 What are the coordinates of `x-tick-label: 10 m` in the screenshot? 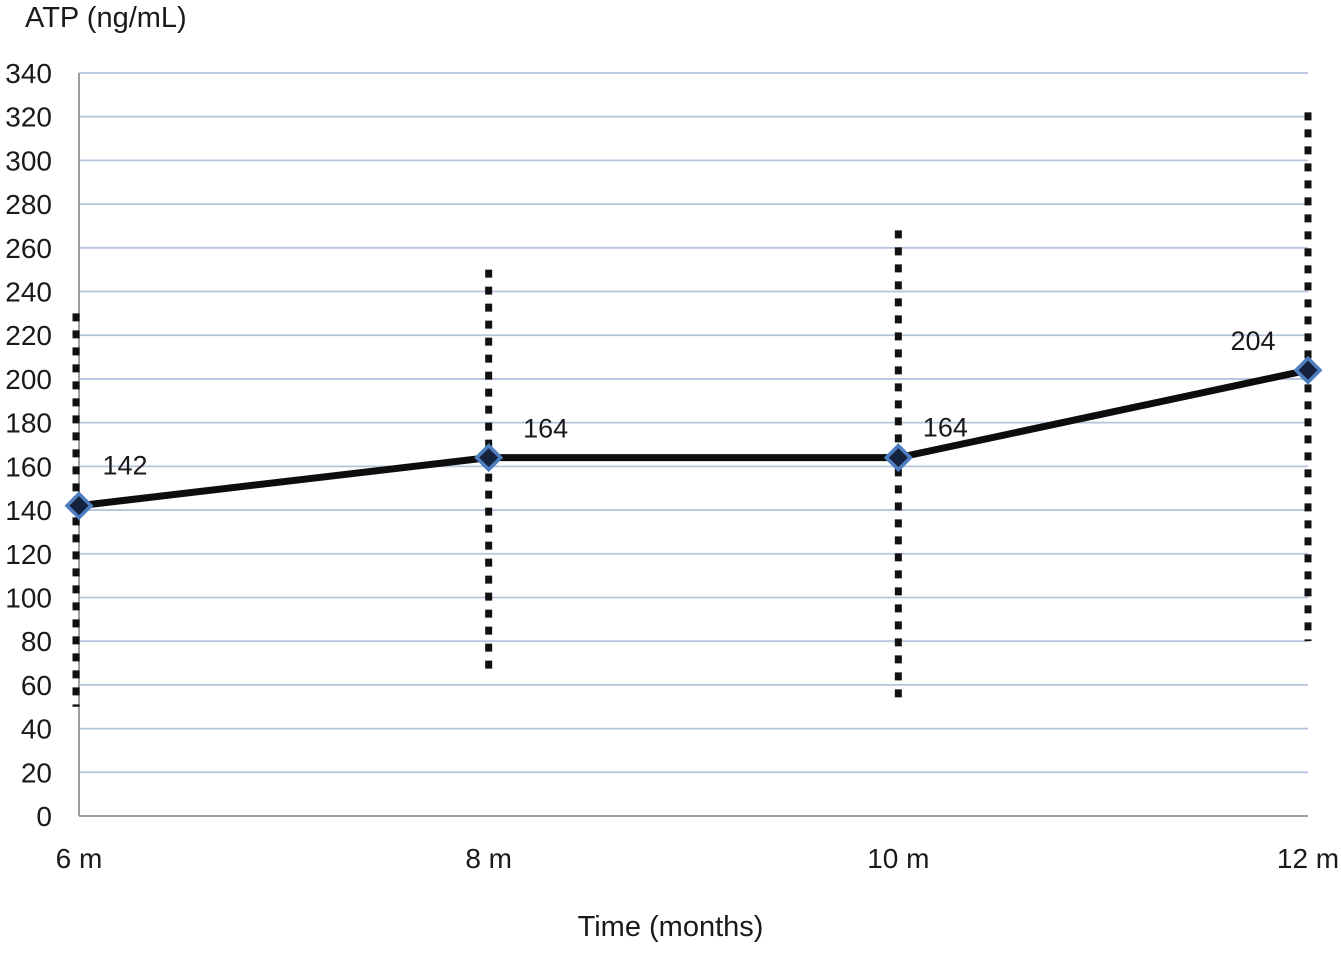 It's located at (898, 858).